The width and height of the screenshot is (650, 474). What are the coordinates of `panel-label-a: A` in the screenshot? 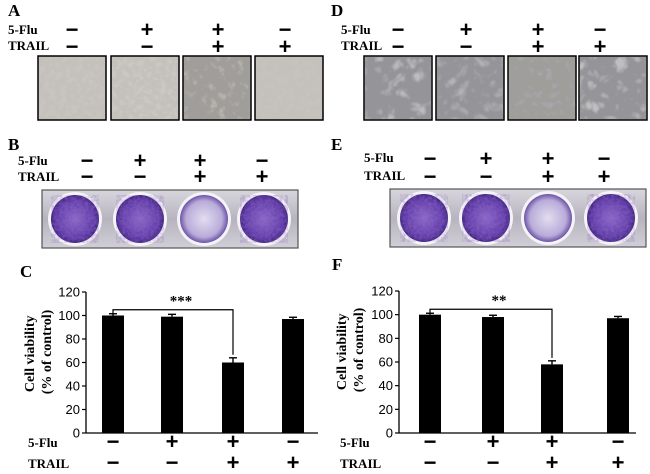 It's located at (14, 10).